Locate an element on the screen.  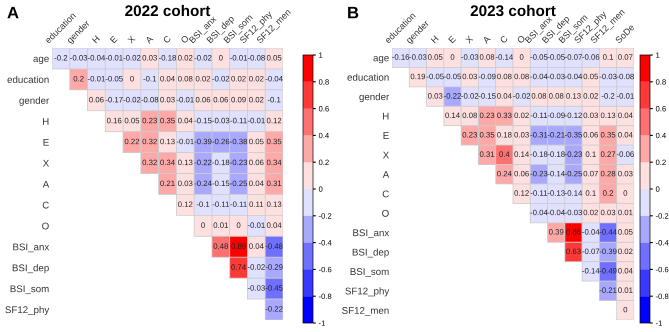
chart-title: 2023 cohort is located at coordinates (513, 10).